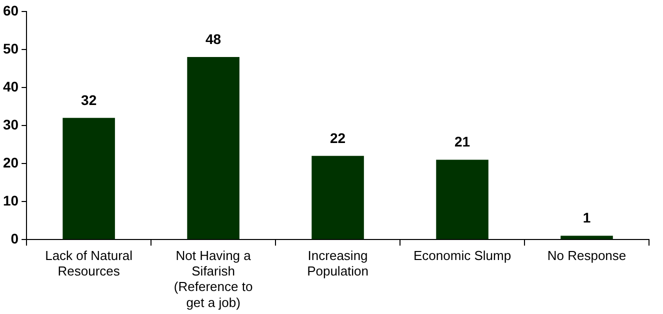 The width and height of the screenshot is (663, 314). I want to click on data-label: 48, so click(214, 38).